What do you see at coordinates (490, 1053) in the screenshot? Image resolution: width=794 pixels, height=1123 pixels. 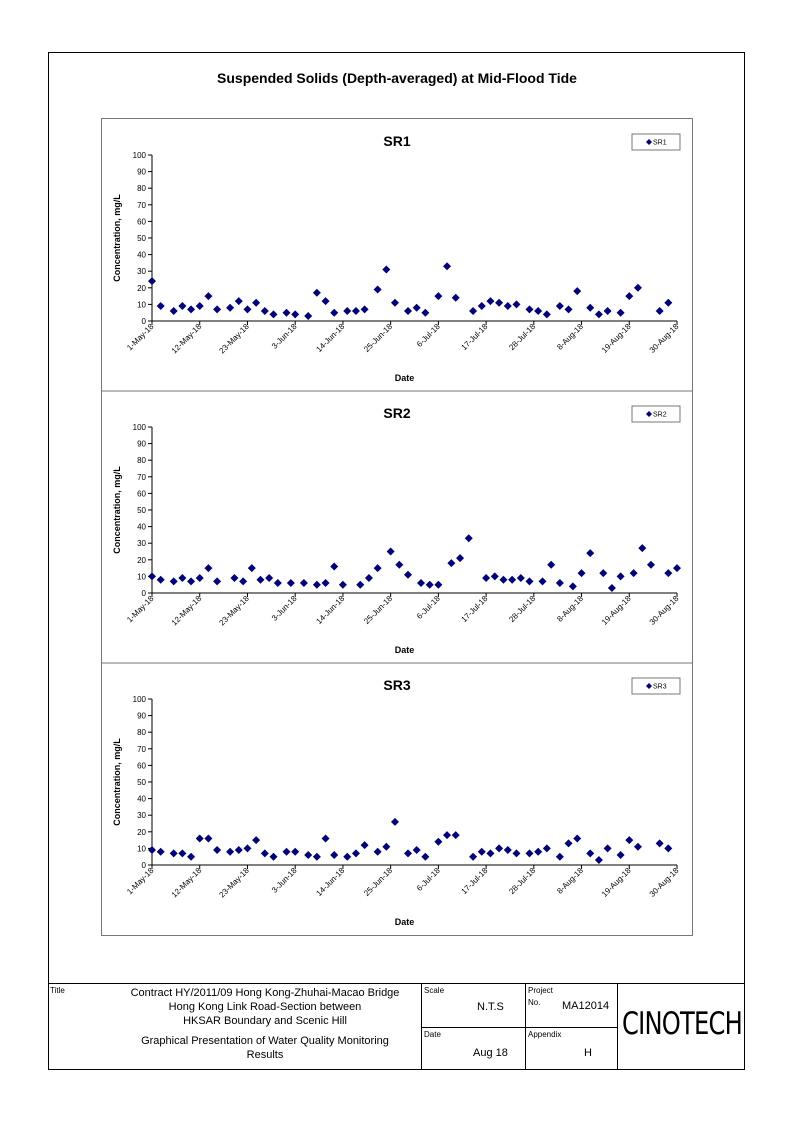 I see `date-value: Aug 18` at bounding box center [490, 1053].